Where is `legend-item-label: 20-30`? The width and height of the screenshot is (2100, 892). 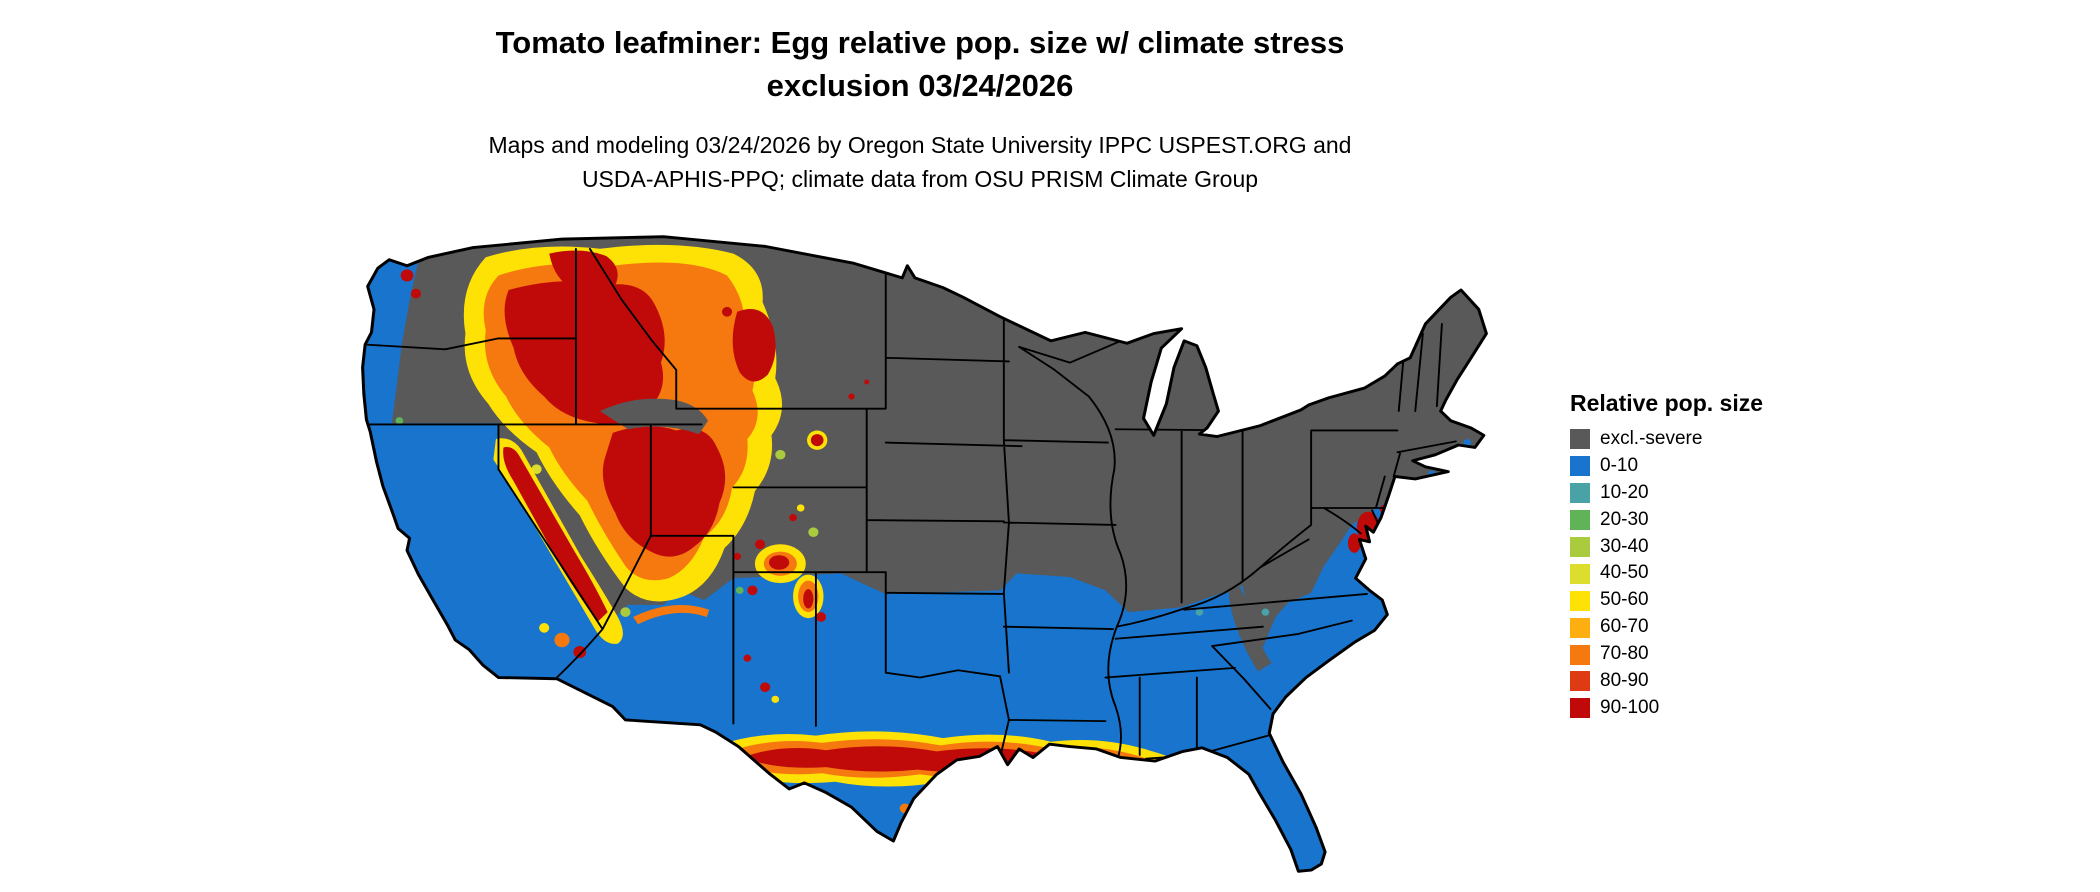
legend-item-label: 20-30 is located at coordinates (1624, 519).